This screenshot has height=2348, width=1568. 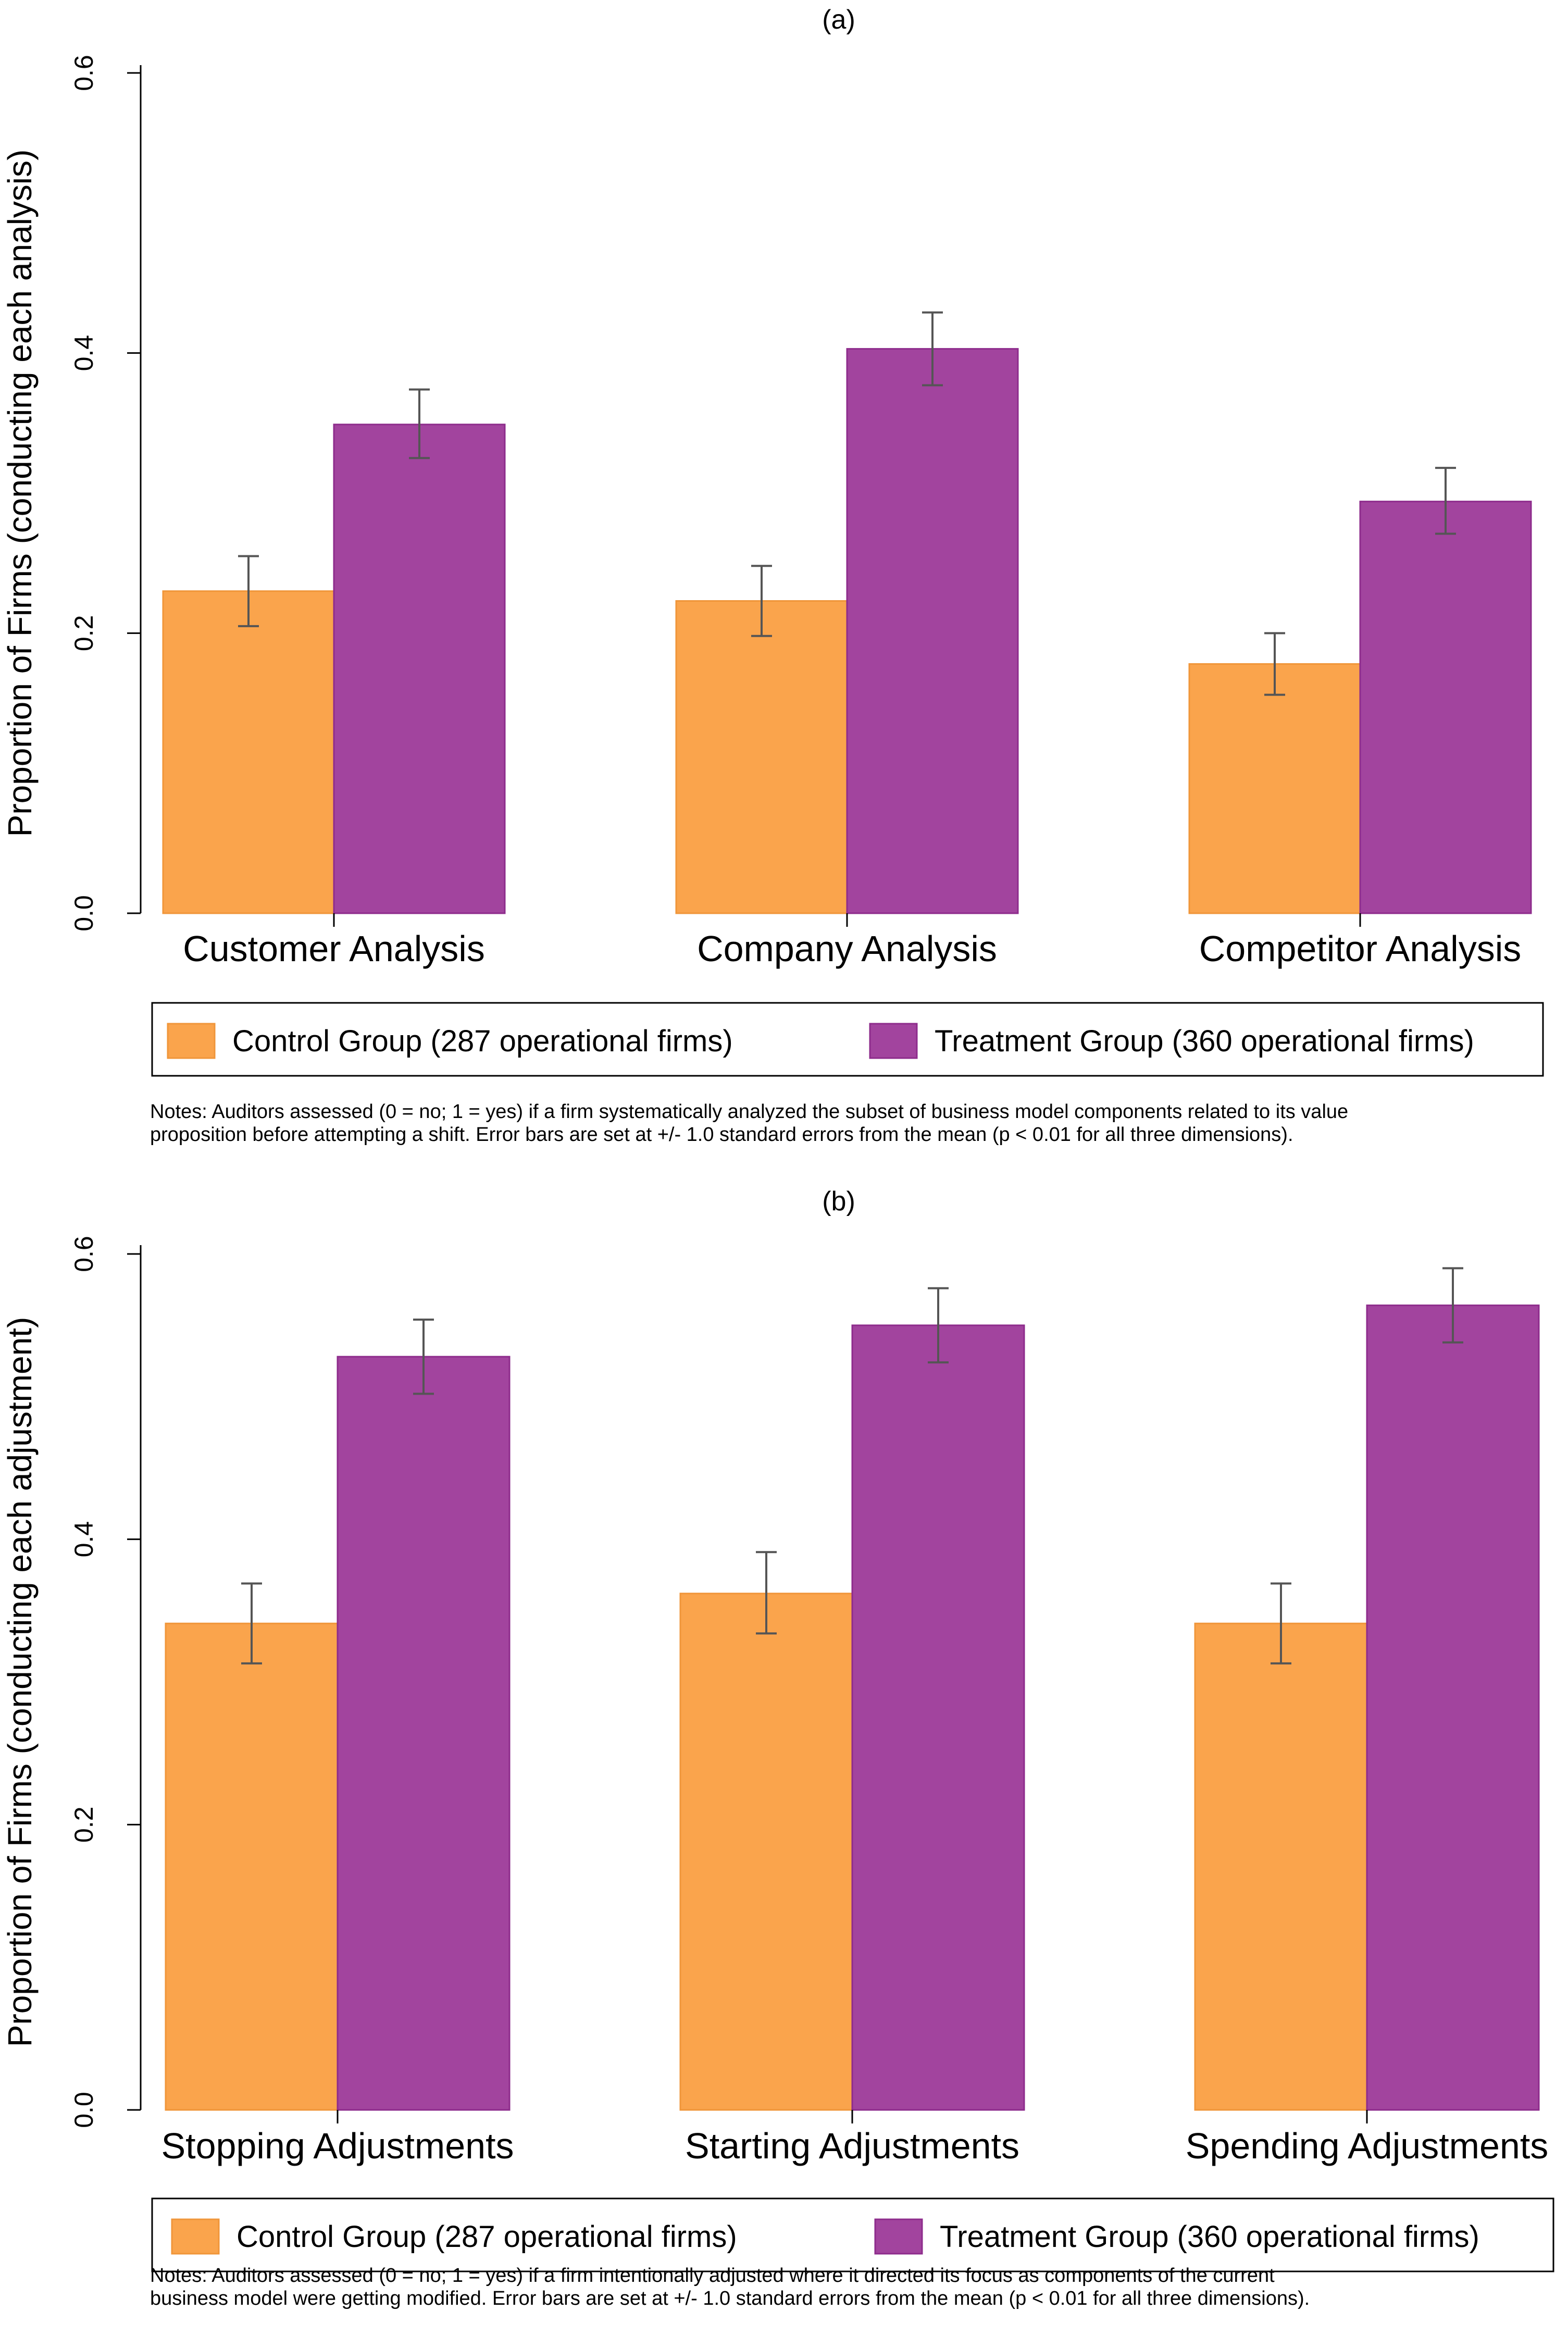 What do you see at coordinates (838, 20) in the screenshot?
I see `chart-a-title: (a)` at bounding box center [838, 20].